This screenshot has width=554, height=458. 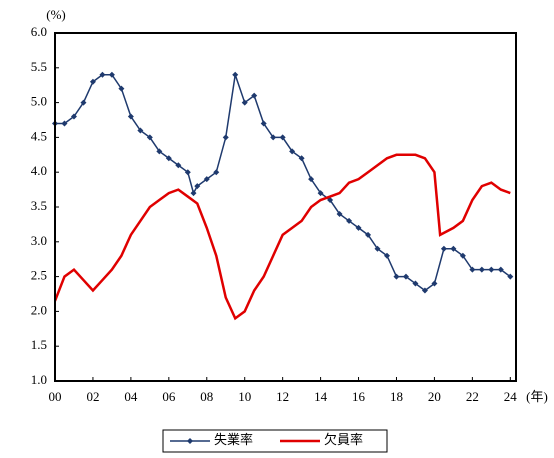 I want to click on y-tick-label: 5.5, so click(x=39, y=66).